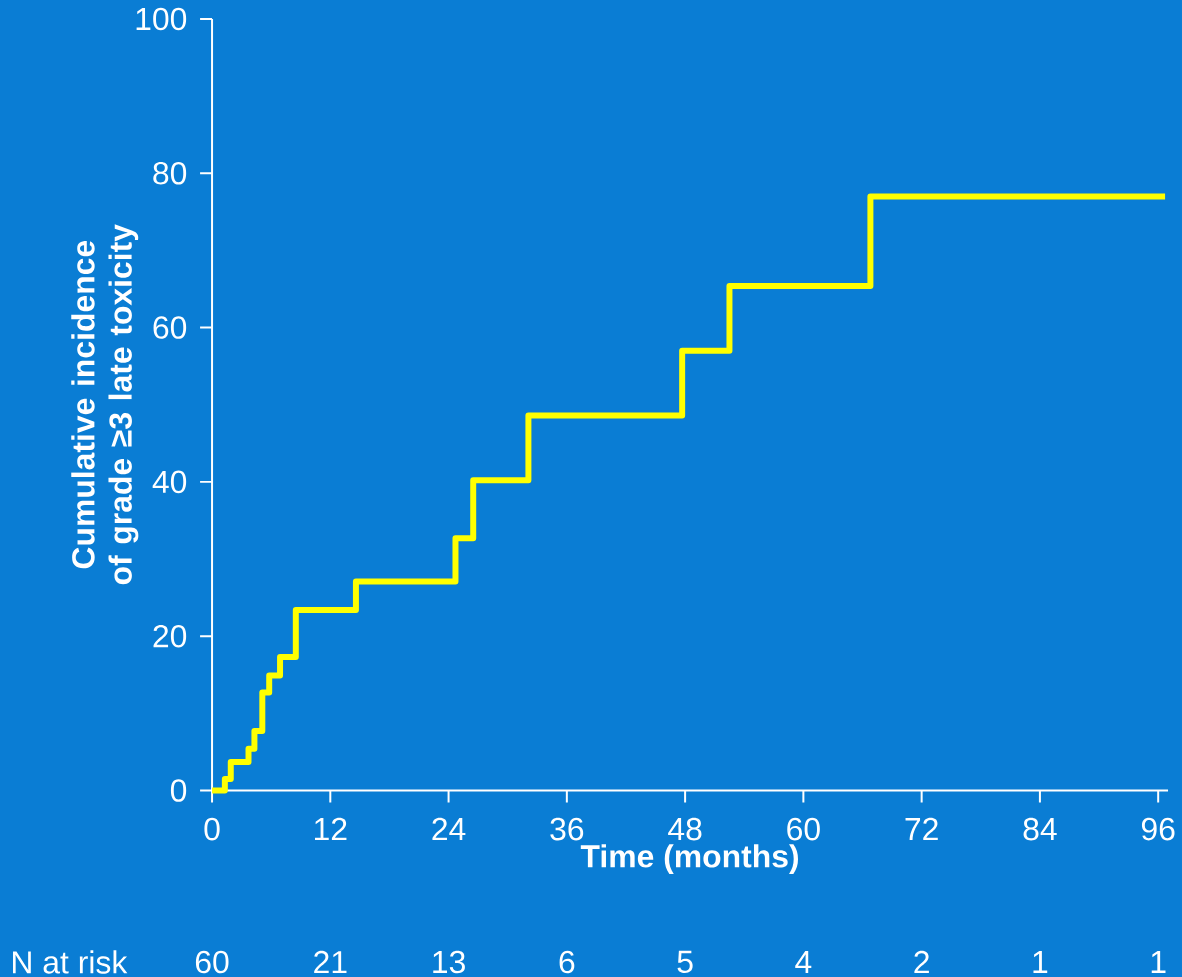 This screenshot has height=977, width=1182. Describe the element at coordinates (1040, 829) in the screenshot. I see `x-tick-label: 84` at that location.